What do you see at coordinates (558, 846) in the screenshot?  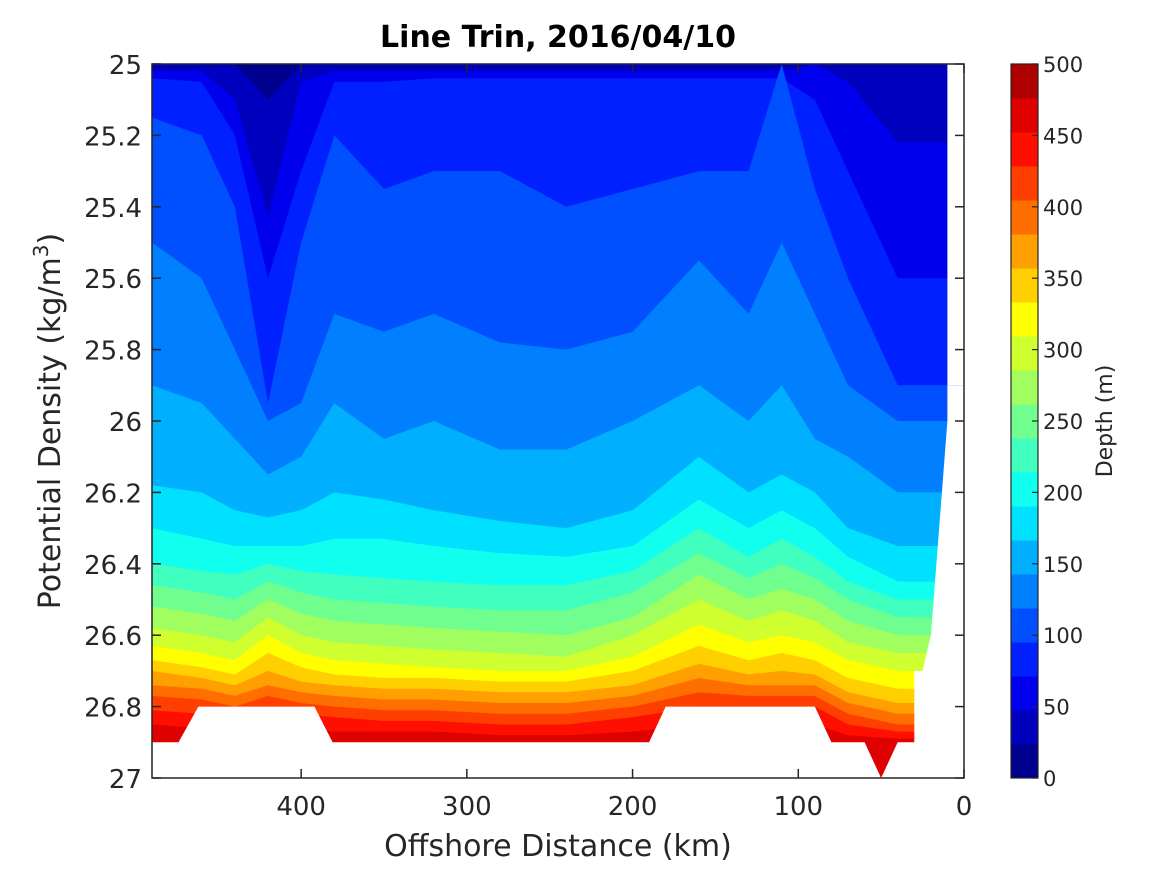 I see `x-axis-label: Offshore Distance (km)` at bounding box center [558, 846].